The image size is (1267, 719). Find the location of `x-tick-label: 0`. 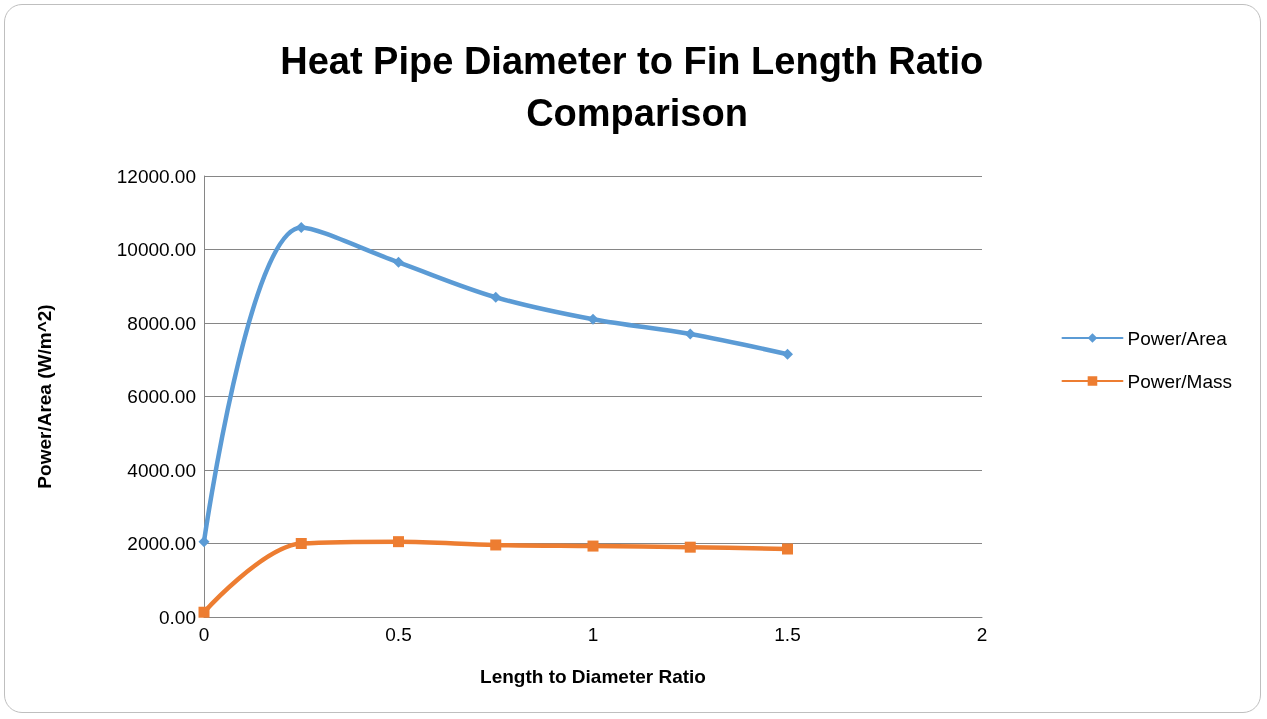

x-tick-label: 0 is located at coordinates (204, 634).